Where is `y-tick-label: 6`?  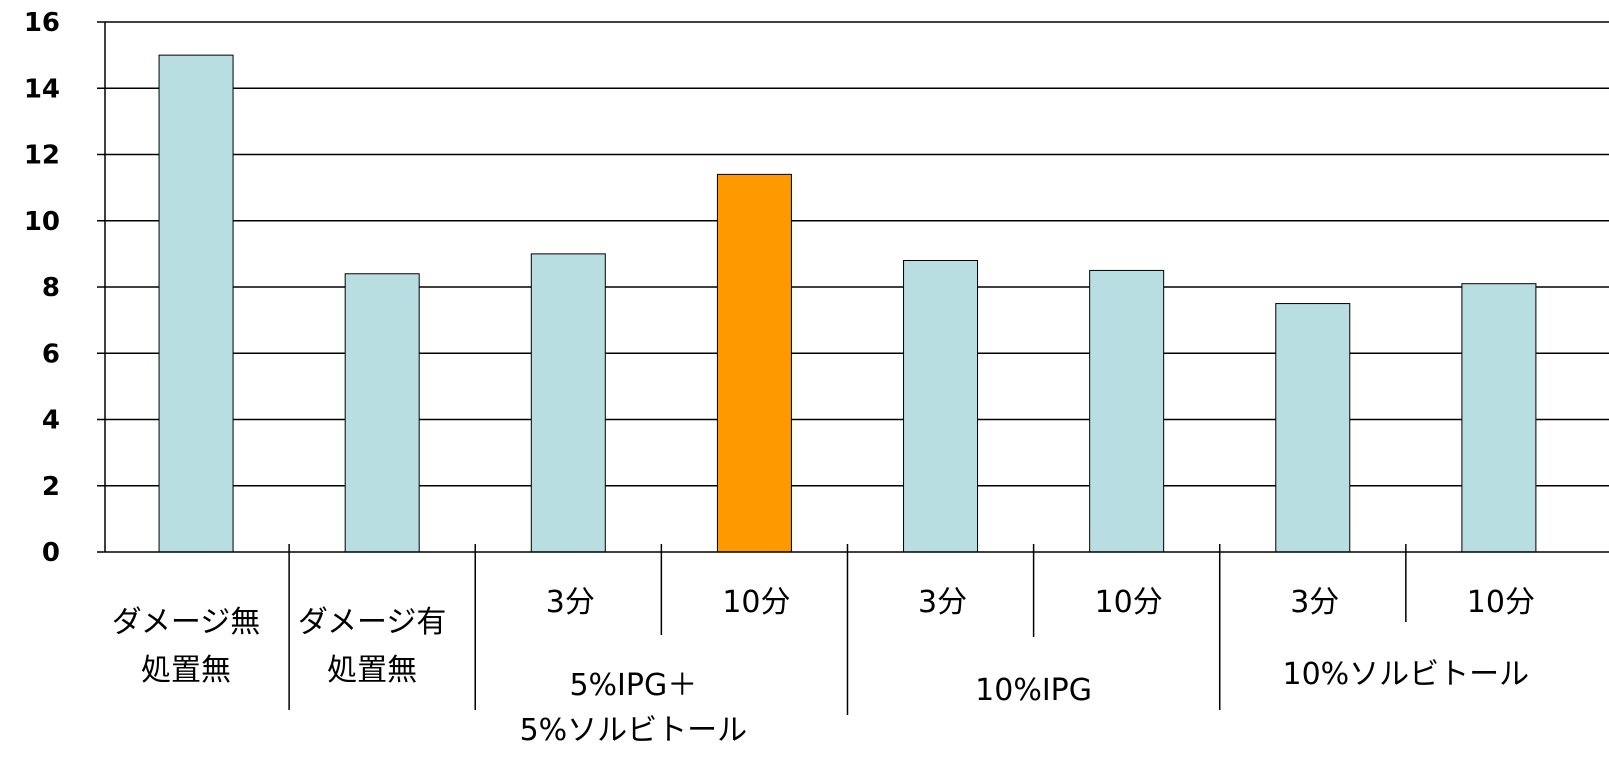 y-tick-label: 6 is located at coordinates (51, 354).